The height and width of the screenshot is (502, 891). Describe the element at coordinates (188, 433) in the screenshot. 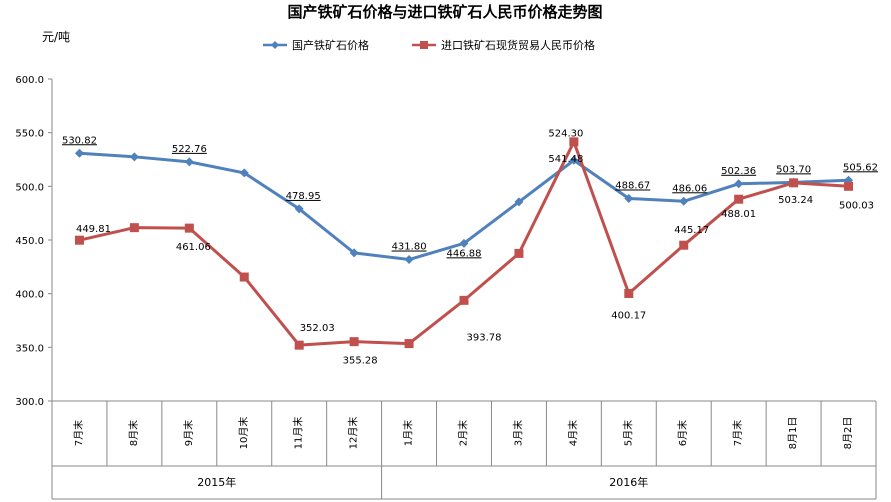

I see `x-category-label: 9月末` at that location.